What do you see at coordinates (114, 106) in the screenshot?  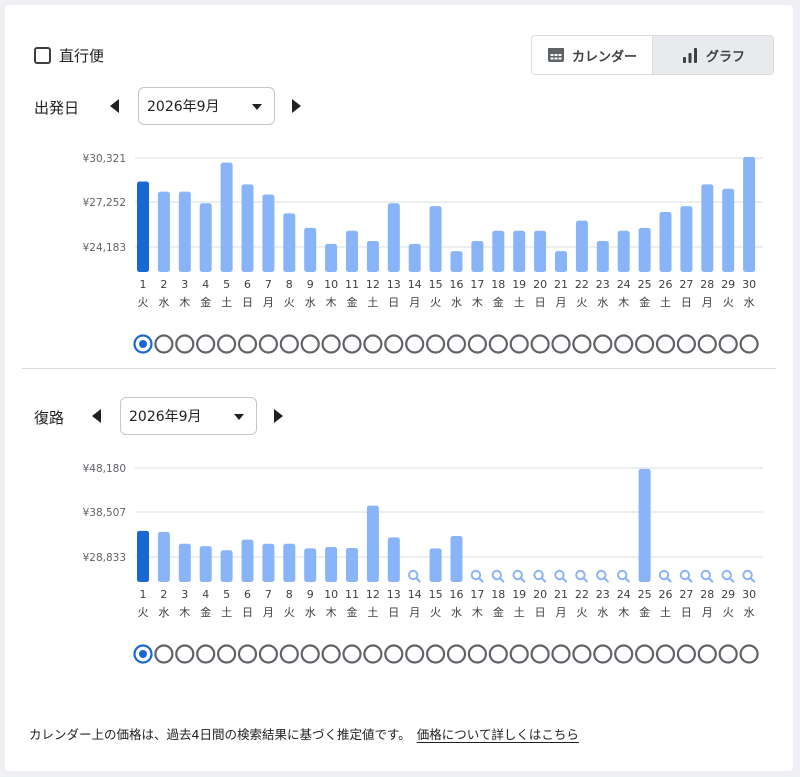 I see `outbound-prev-month-button` at bounding box center [114, 106].